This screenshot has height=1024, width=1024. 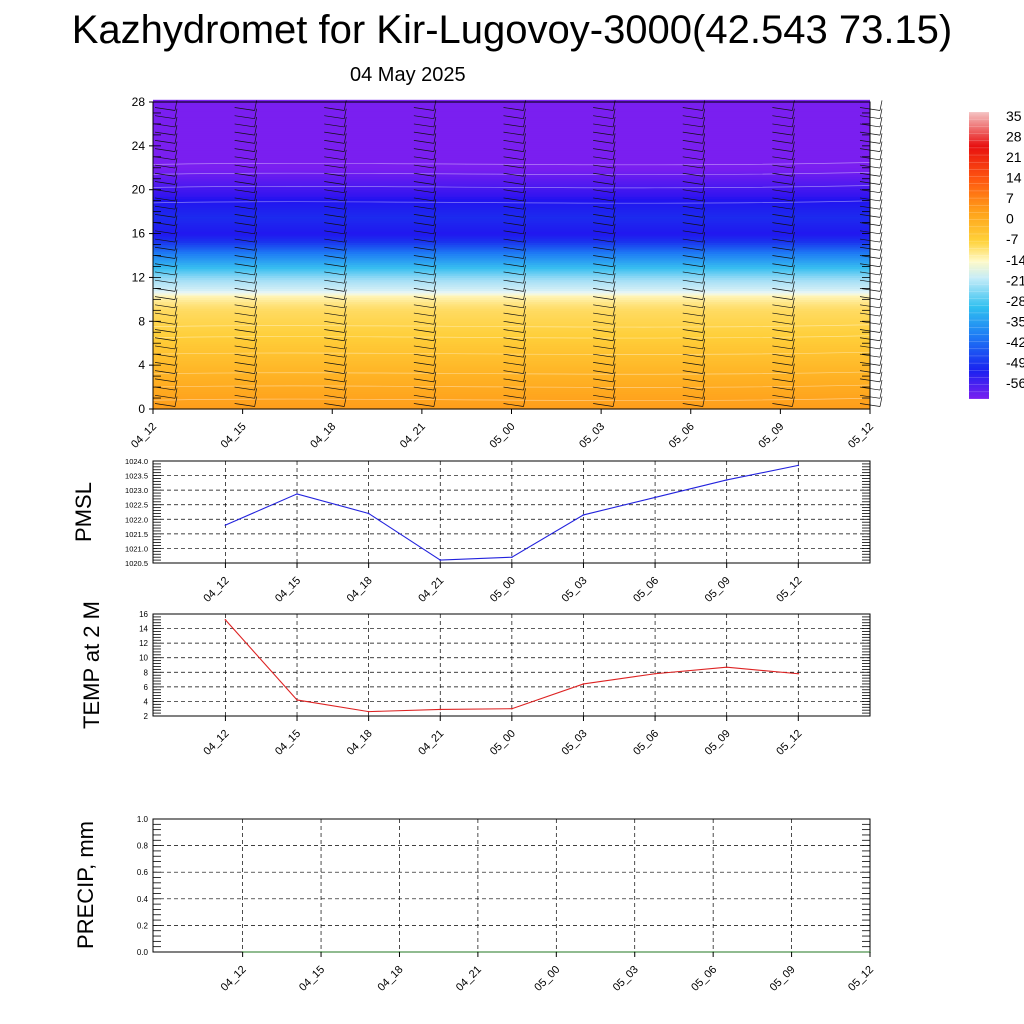 I want to click on y-tick-label: 8, so click(x=146, y=672).